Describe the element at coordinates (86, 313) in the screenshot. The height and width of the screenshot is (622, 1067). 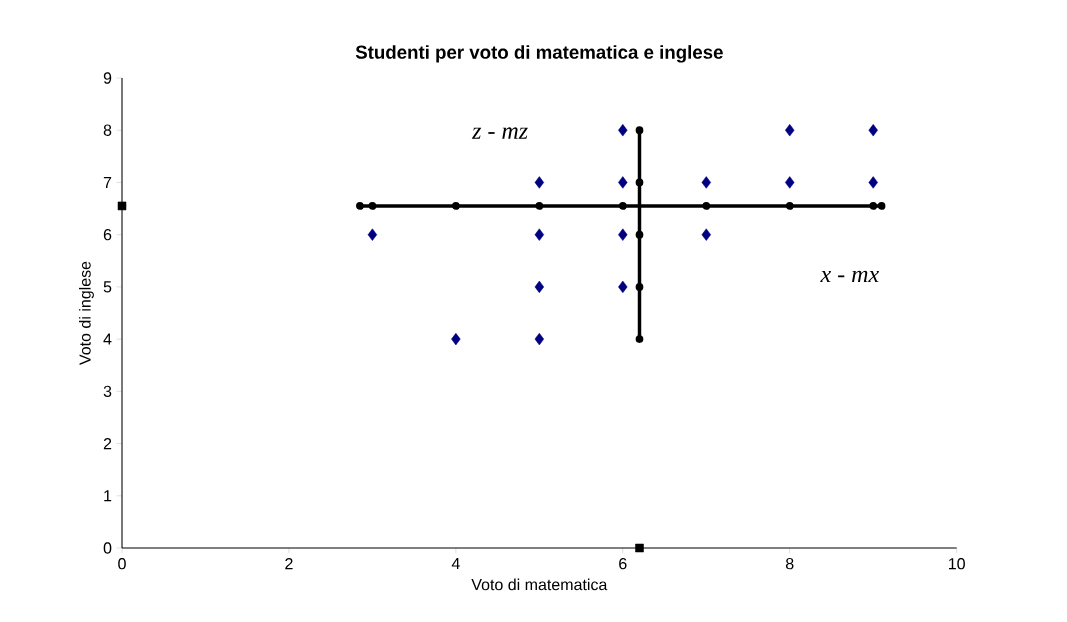
I see `y-axis-title: Voto di inglese` at that location.